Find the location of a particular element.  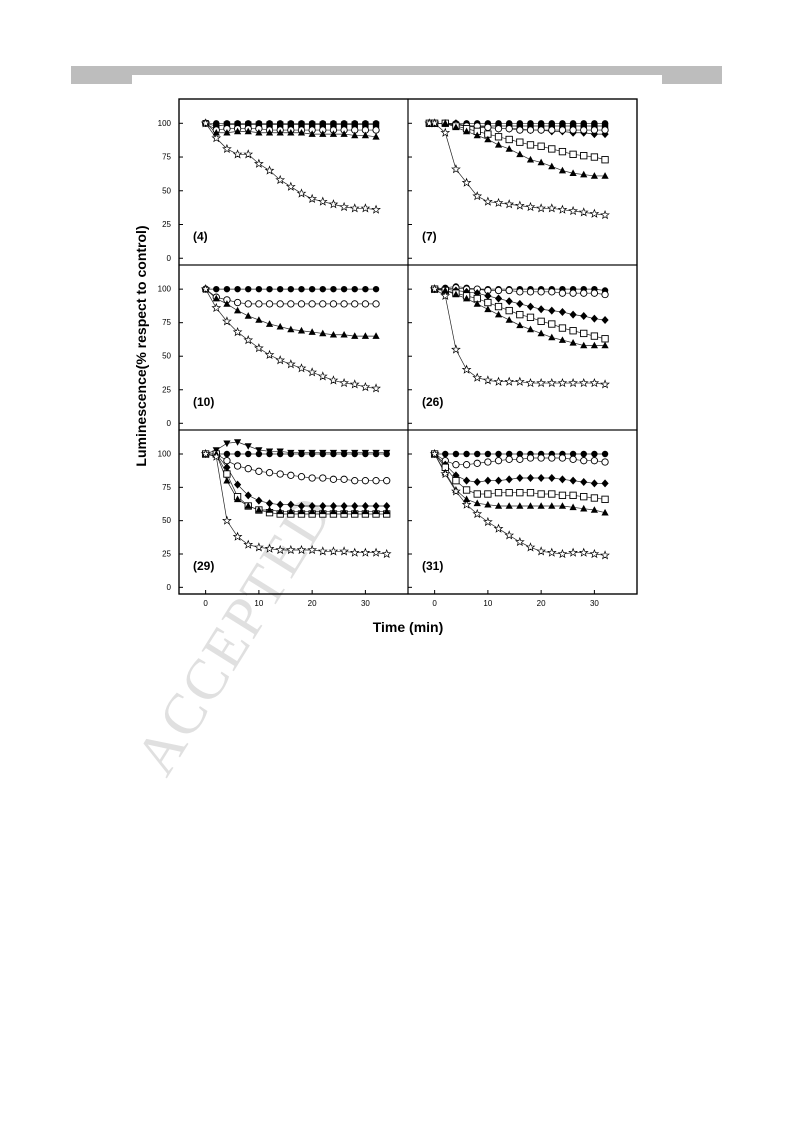

x-tick-label: 30 is located at coordinates (594, 603).